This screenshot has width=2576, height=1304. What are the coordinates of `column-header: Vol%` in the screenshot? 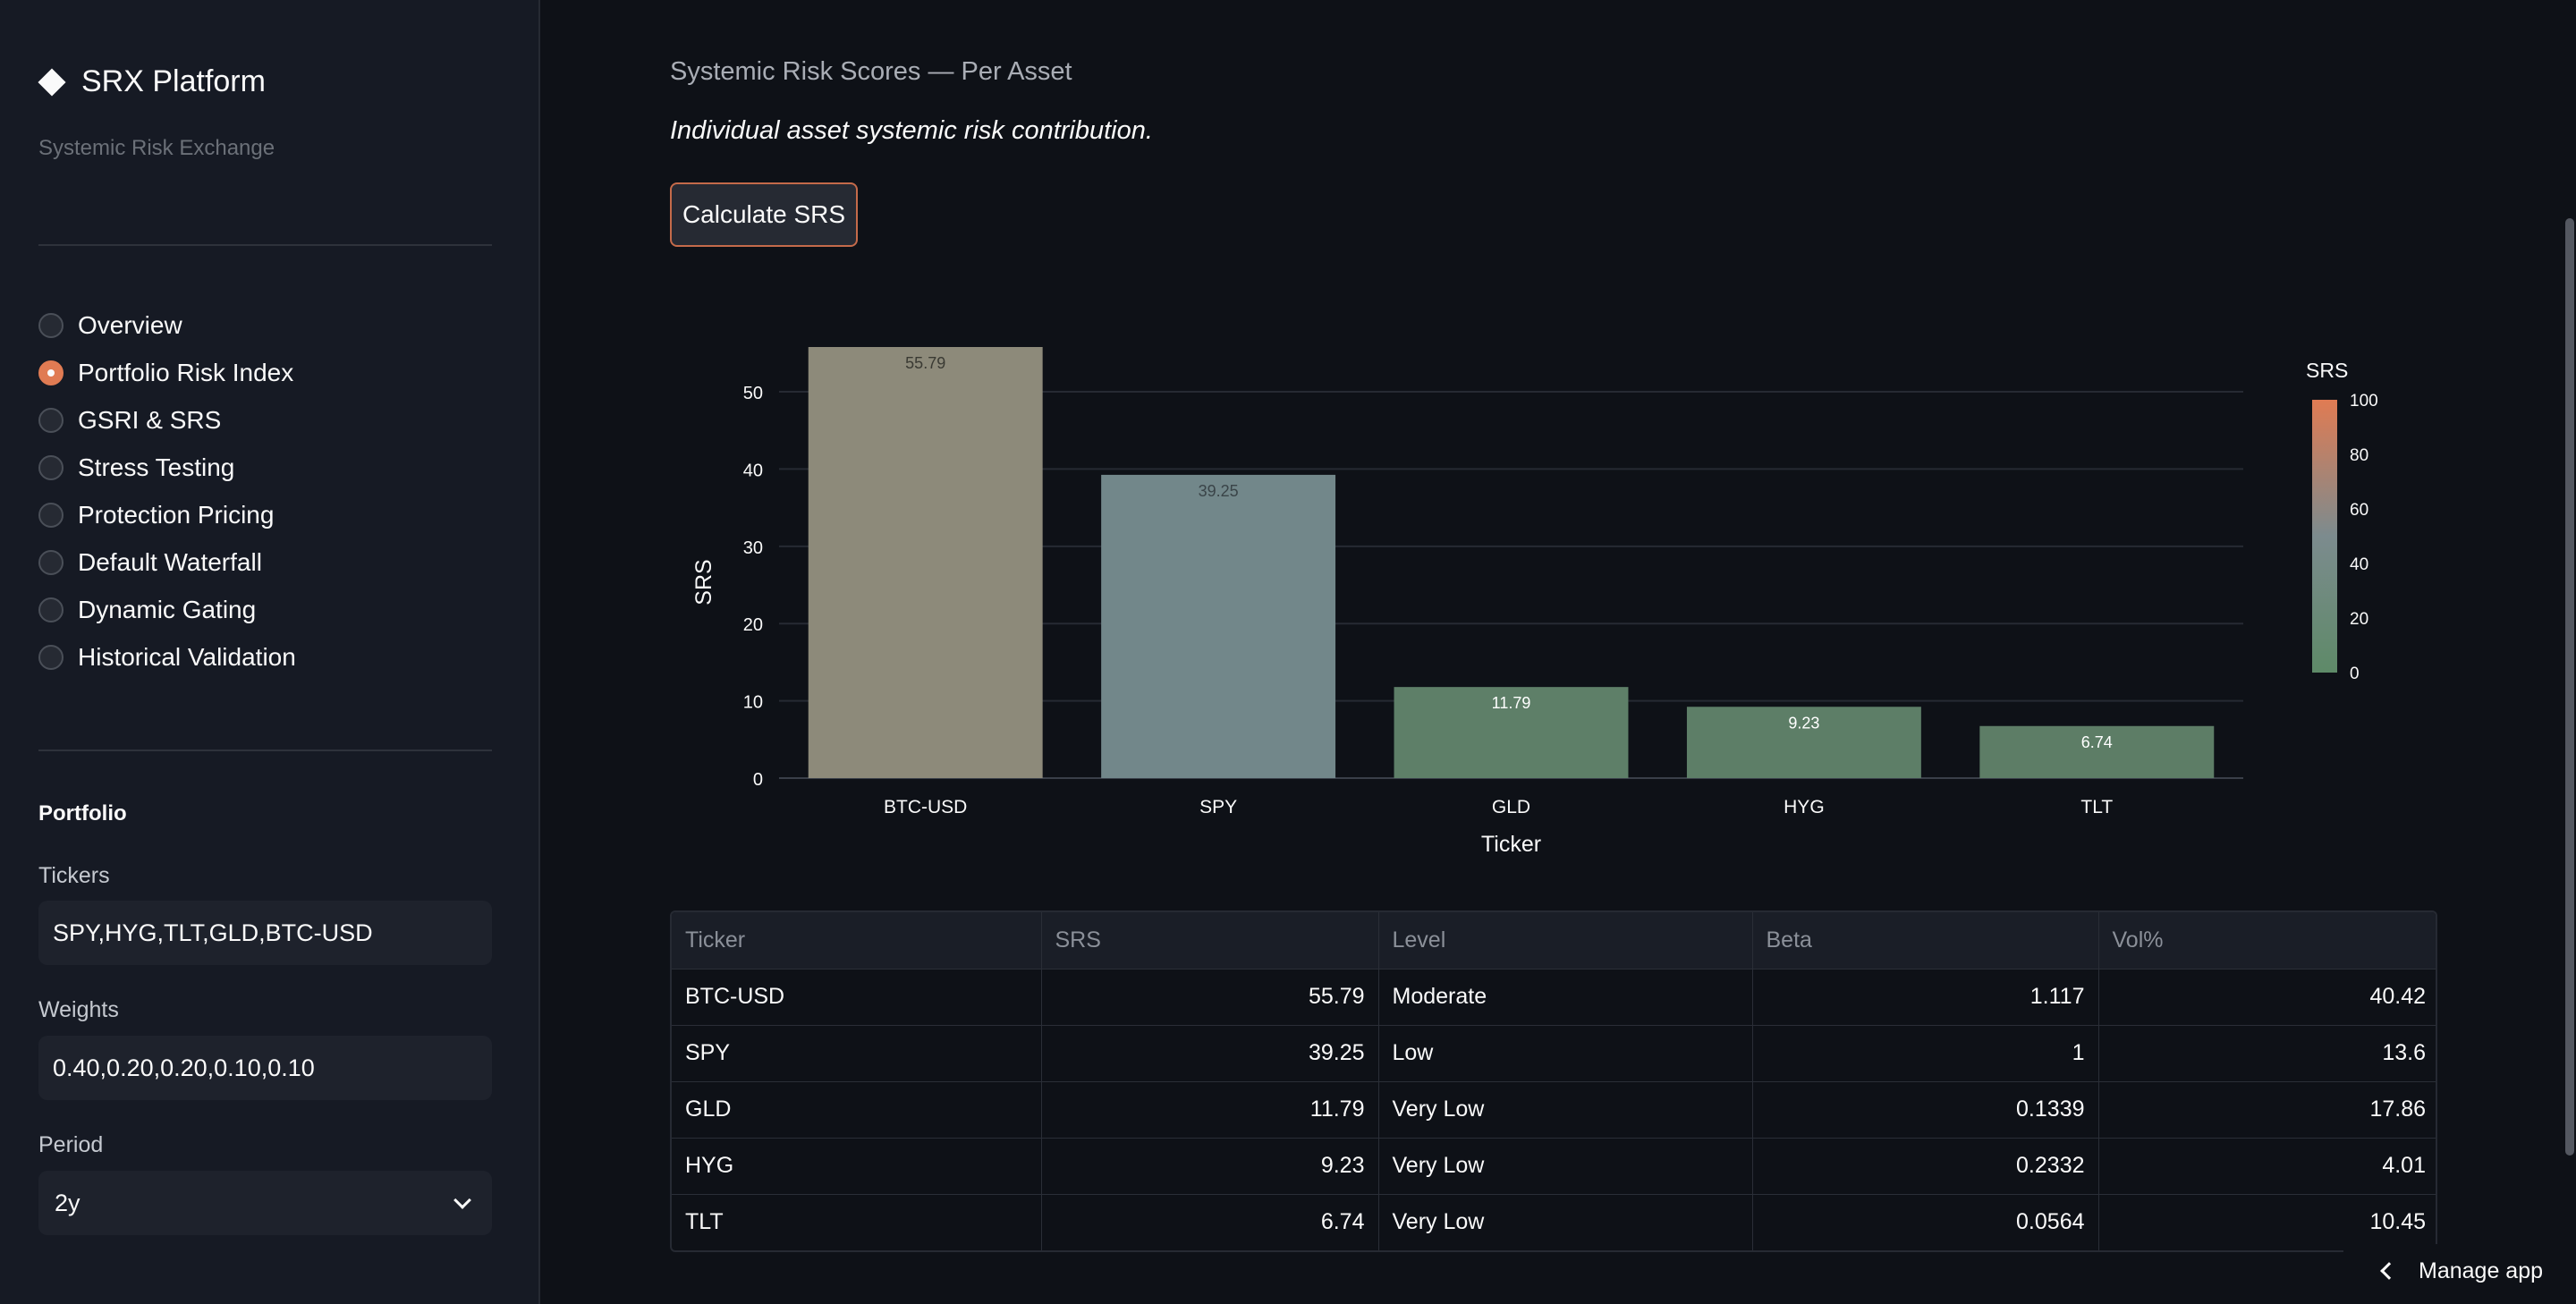 It's located at (2267, 941).